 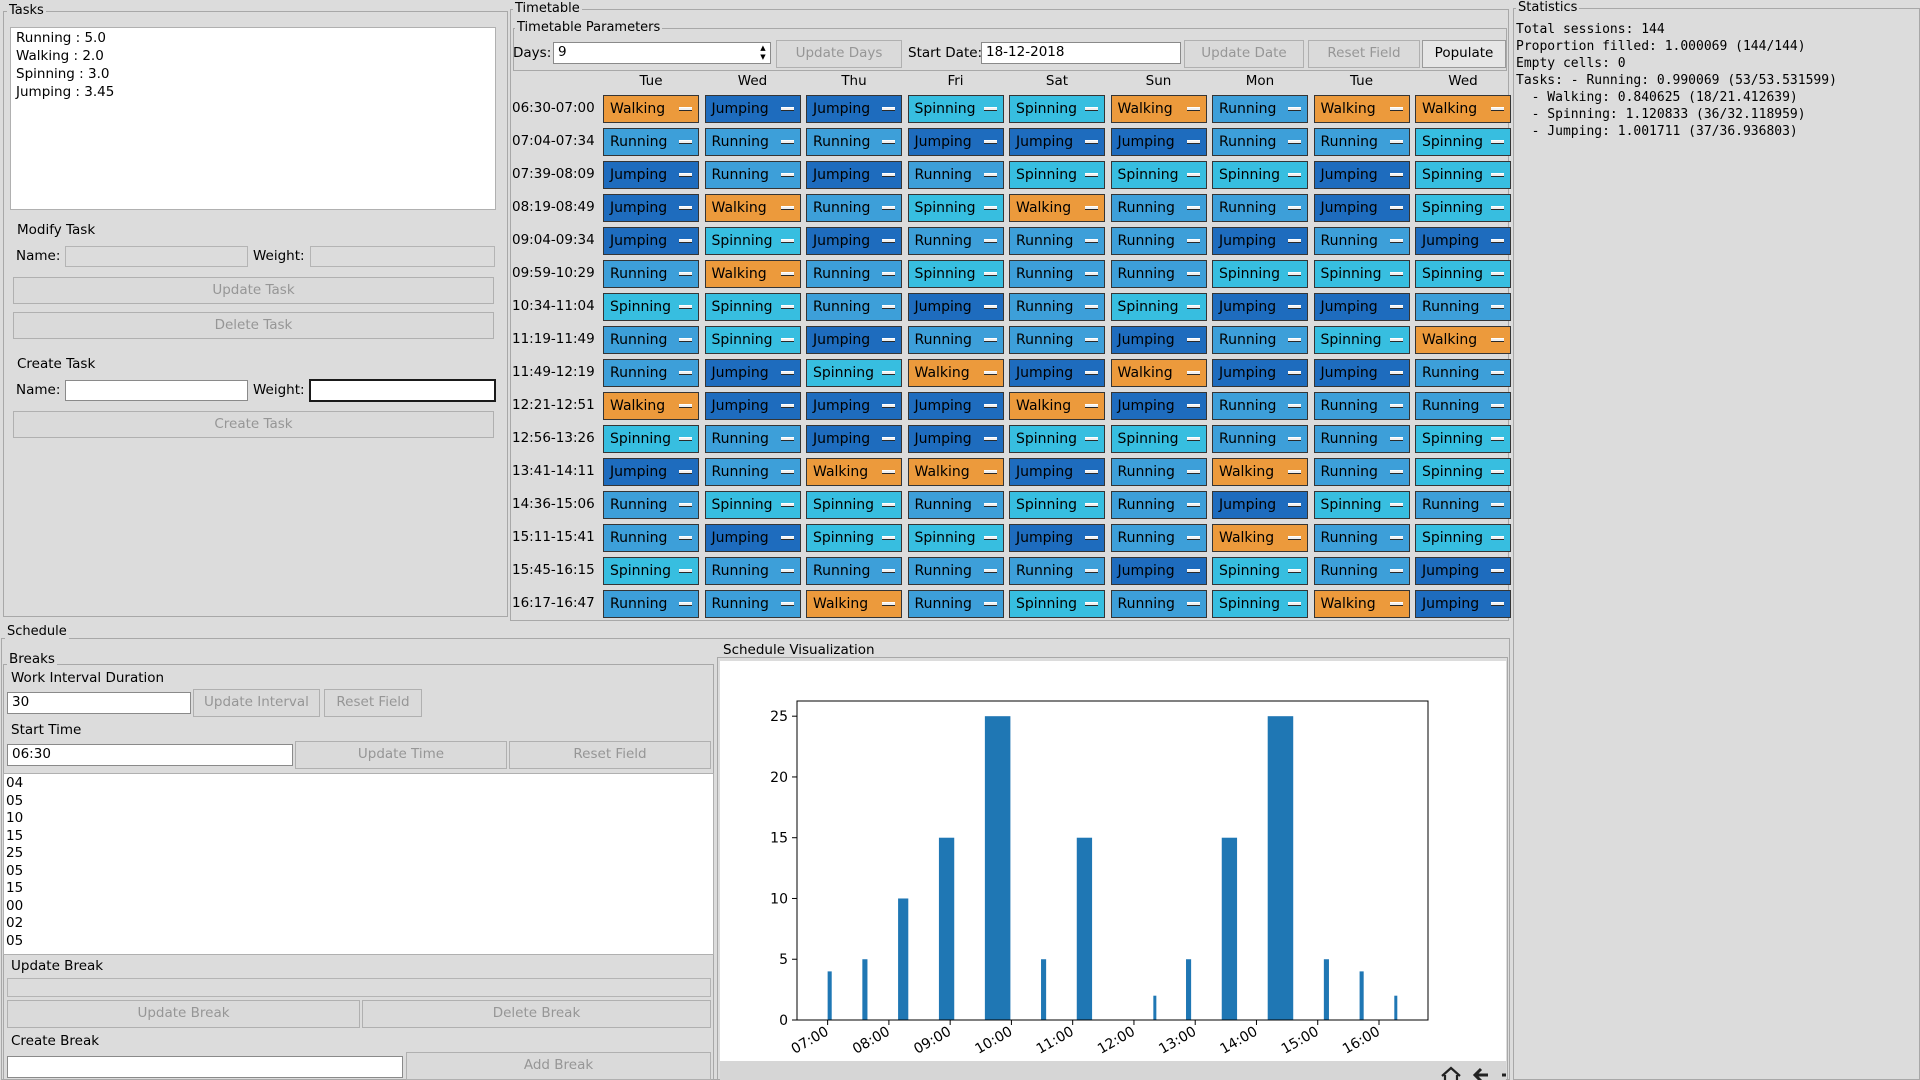 I want to click on spinbox-arrows-icon: ▲ ▼, so click(x=763, y=52).